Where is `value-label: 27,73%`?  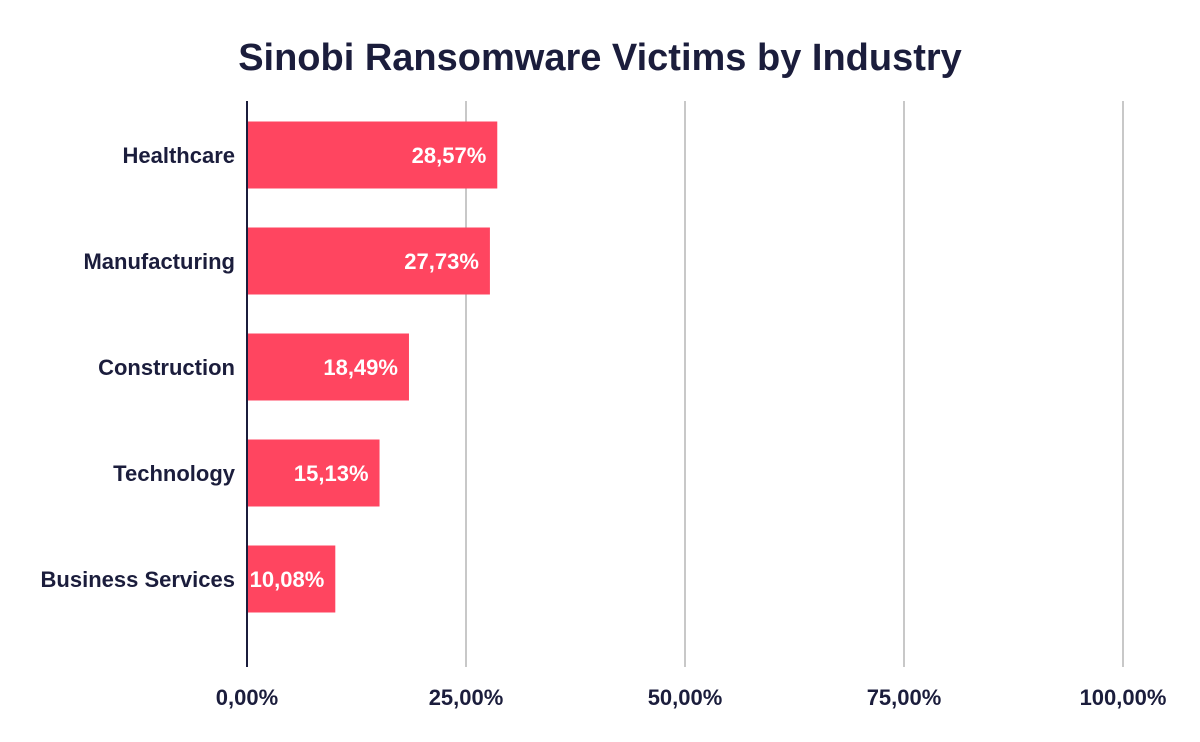 value-label: 27,73% is located at coordinates (441, 261).